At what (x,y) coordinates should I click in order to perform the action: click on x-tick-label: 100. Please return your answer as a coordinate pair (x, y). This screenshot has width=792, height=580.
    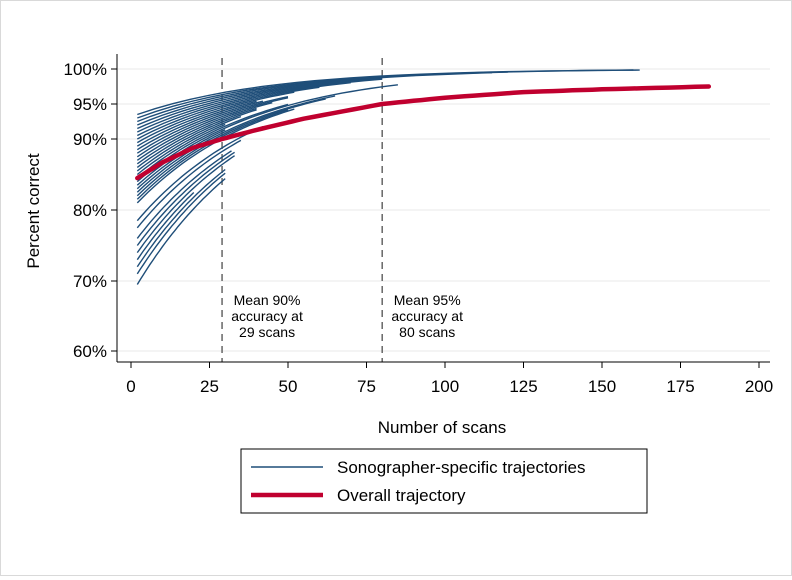
    Looking at the image, I should click on (445, 386).